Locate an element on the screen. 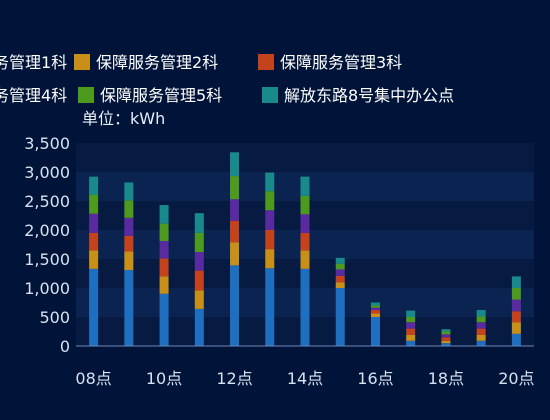 The height and width of the screenshot is (420, 550). bar-segment-3-20点 is located at coordinates (516, 317).